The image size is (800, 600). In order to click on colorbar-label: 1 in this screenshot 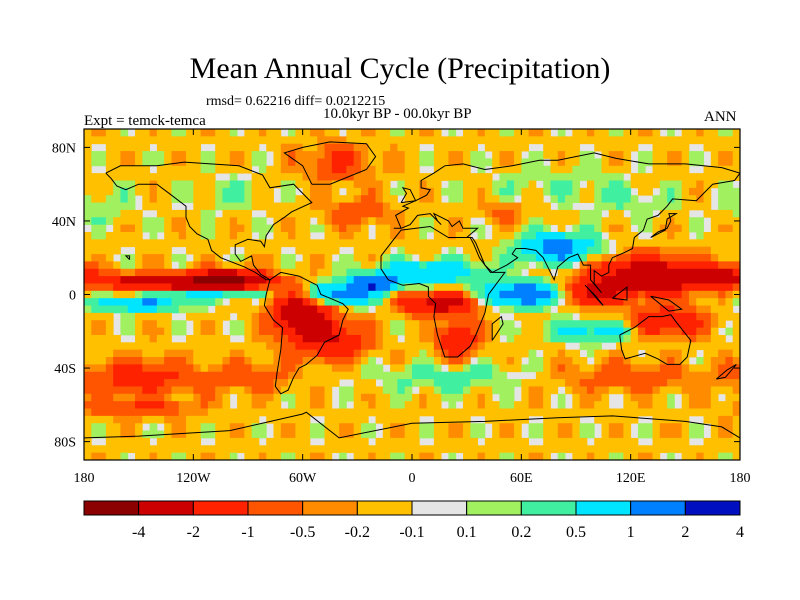, I will do `click(631, 532)`.